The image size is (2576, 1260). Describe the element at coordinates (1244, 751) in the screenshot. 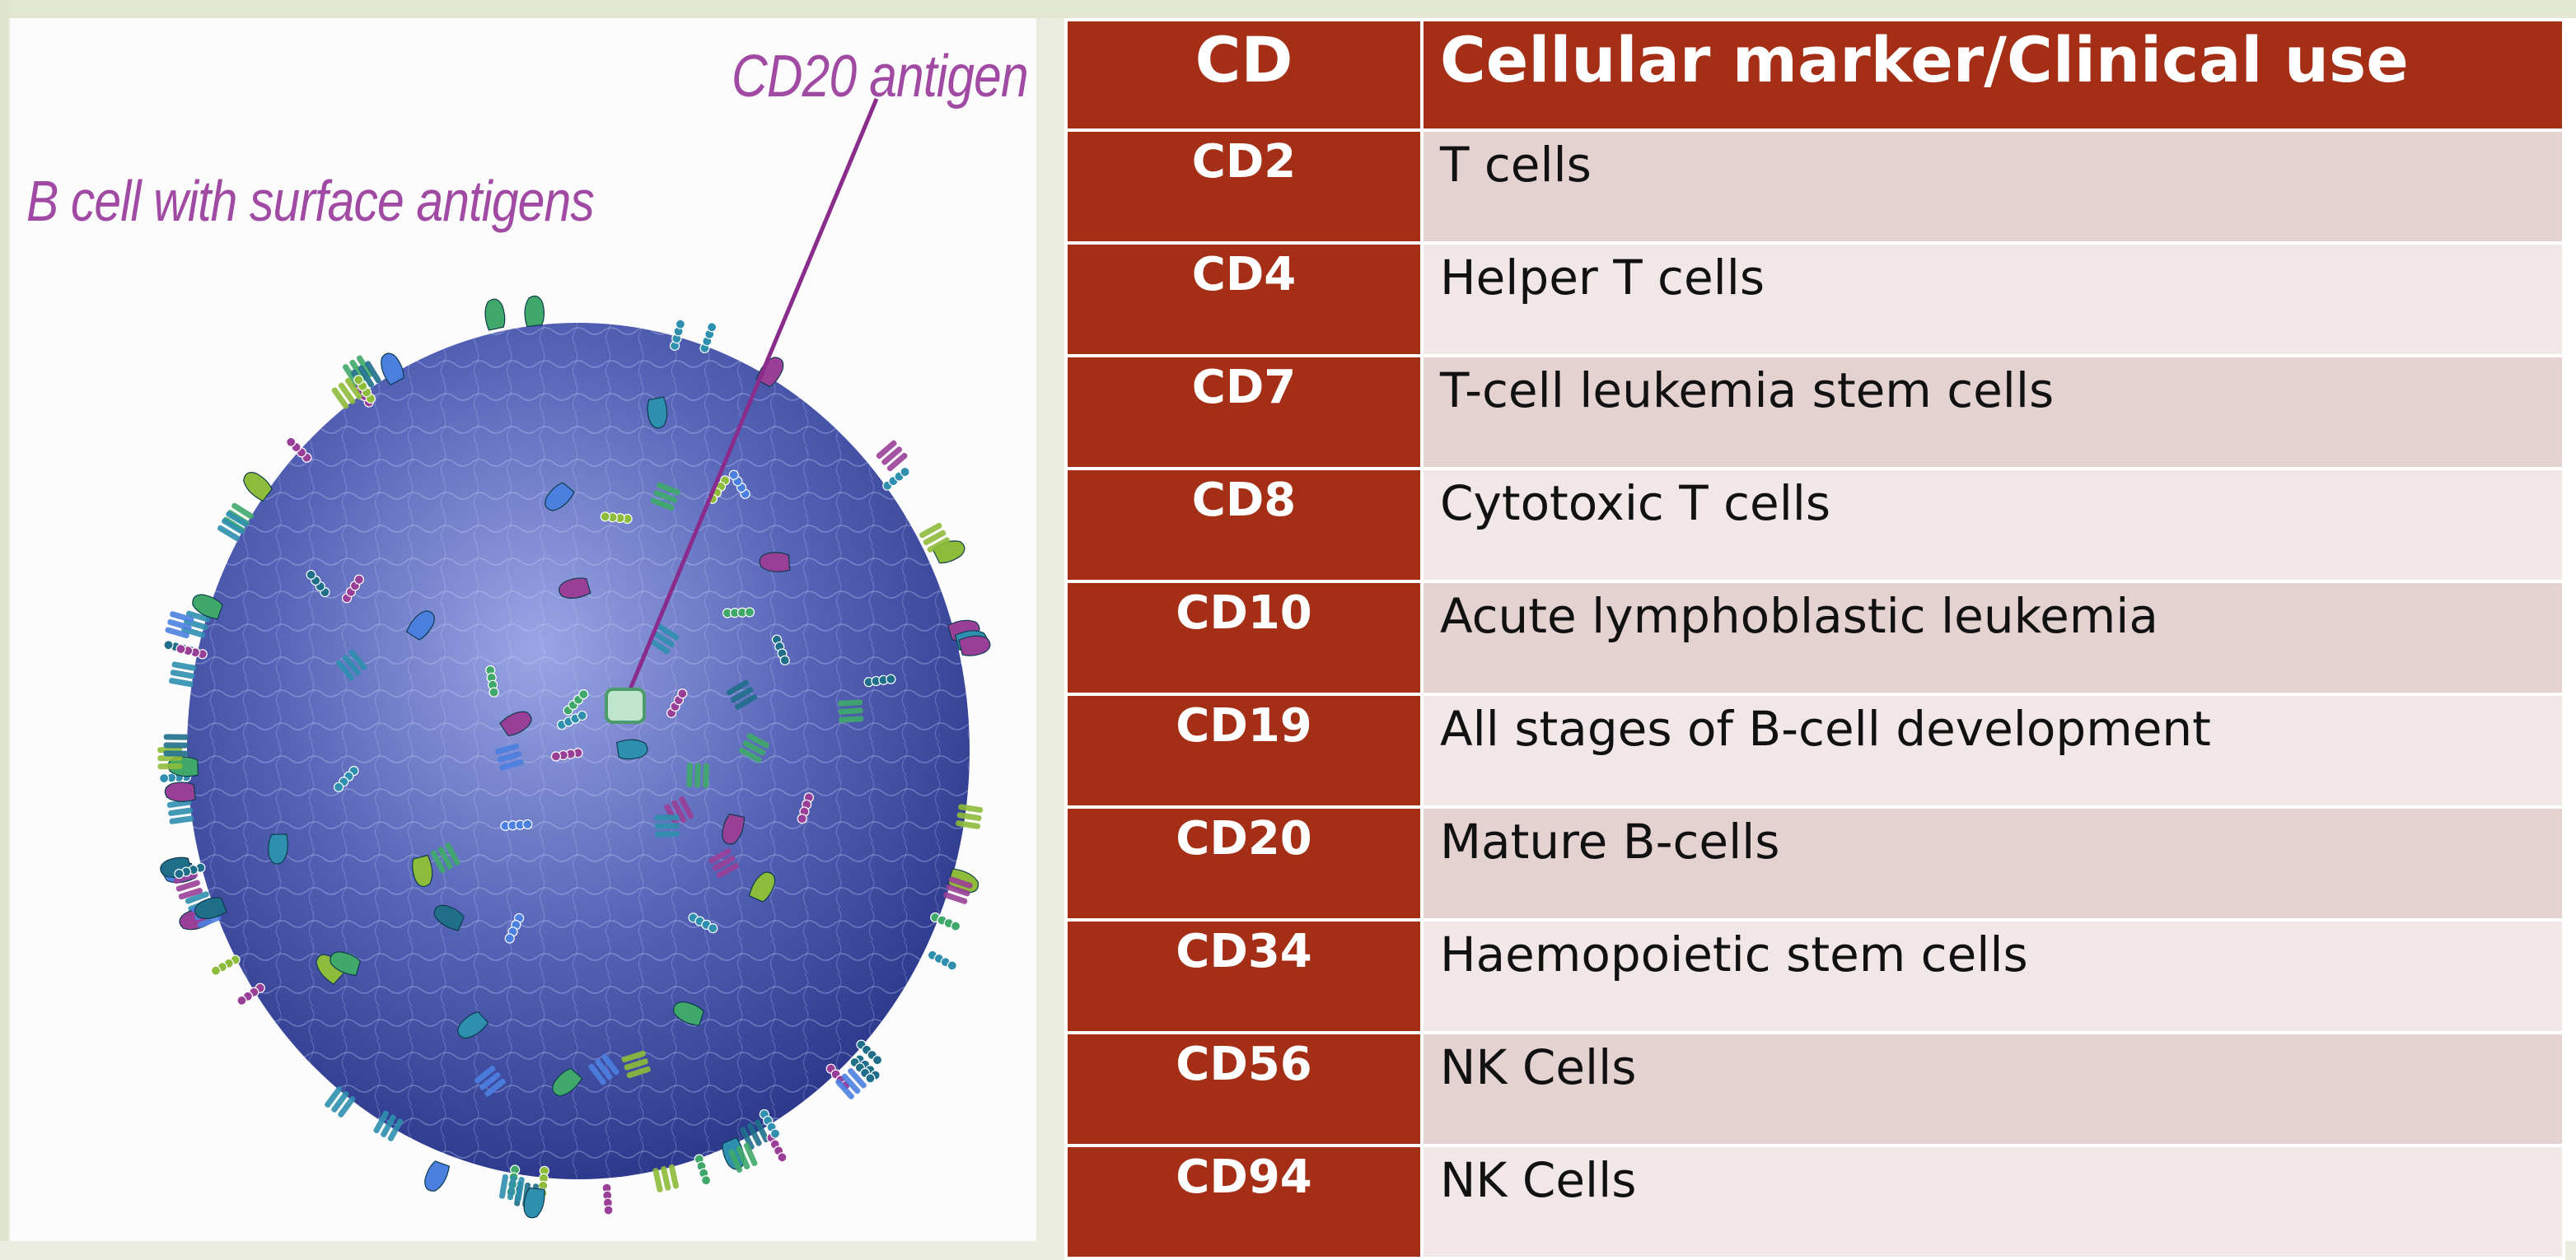

I see `cd-code: CD19` at that location.